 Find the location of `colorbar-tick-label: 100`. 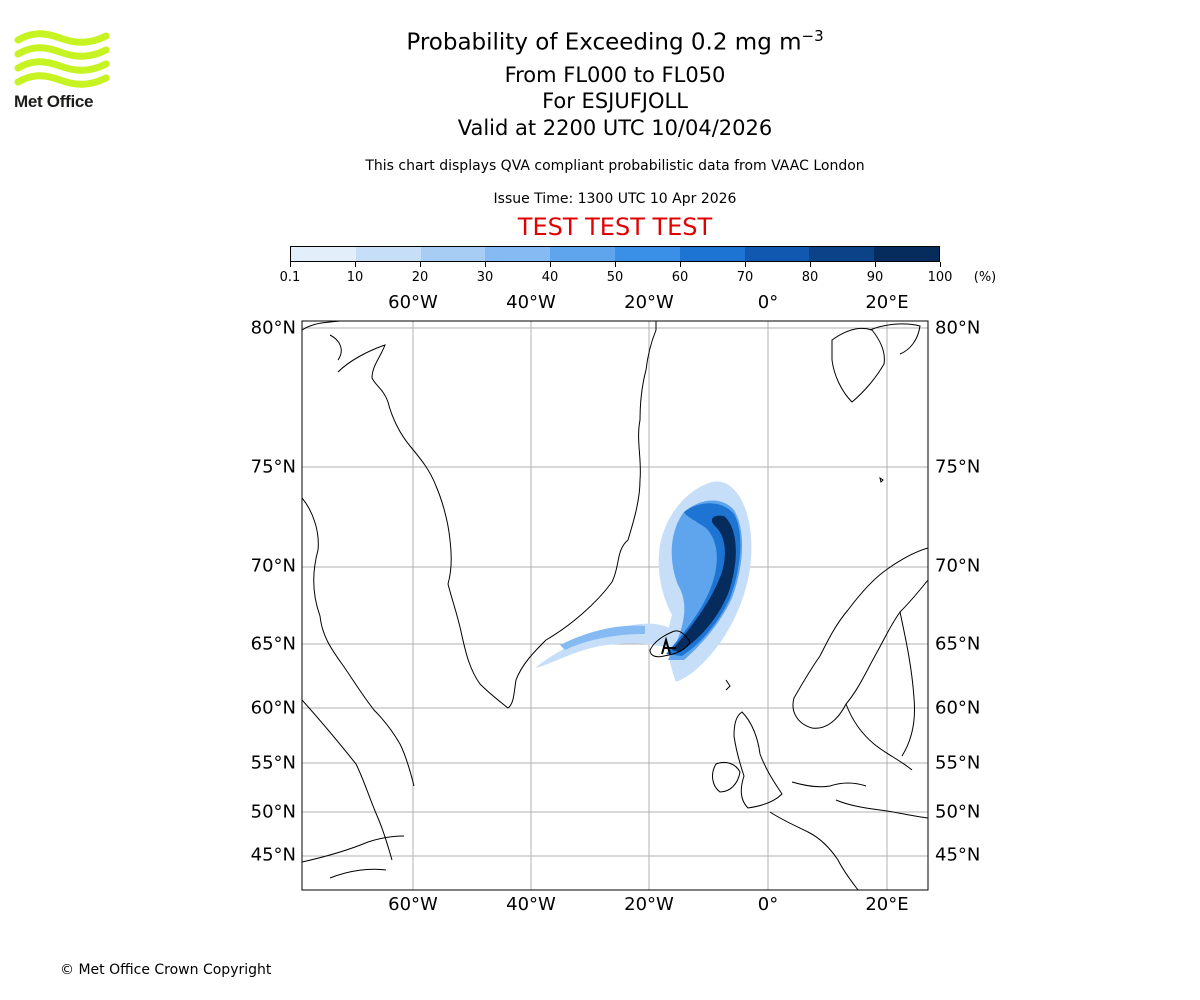

colorbar-tick-label: 100 is located at coordinates (940, 277).